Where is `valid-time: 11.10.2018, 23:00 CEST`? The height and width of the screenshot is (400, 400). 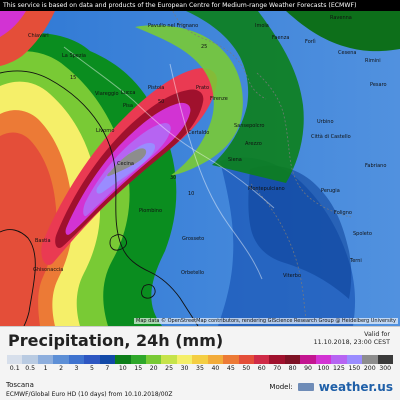
valid-time: 11.10.2018, 23:00 CEST is located at coordinates (351, 342).